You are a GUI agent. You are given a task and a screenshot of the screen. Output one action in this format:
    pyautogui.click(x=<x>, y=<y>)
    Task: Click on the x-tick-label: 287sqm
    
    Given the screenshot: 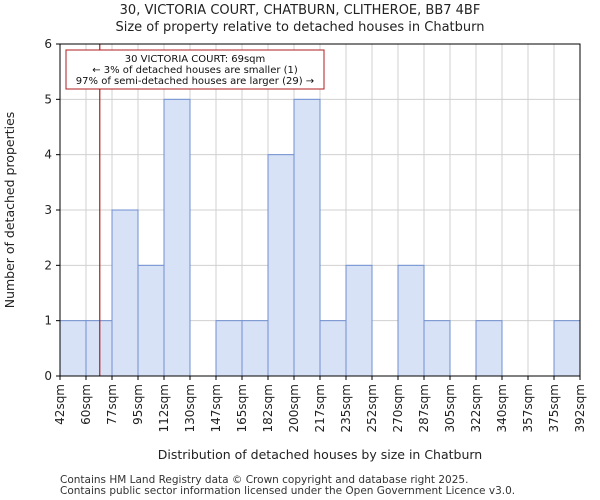 What is the action you would take?
    pyautogui.click(x=424, y=408)
    